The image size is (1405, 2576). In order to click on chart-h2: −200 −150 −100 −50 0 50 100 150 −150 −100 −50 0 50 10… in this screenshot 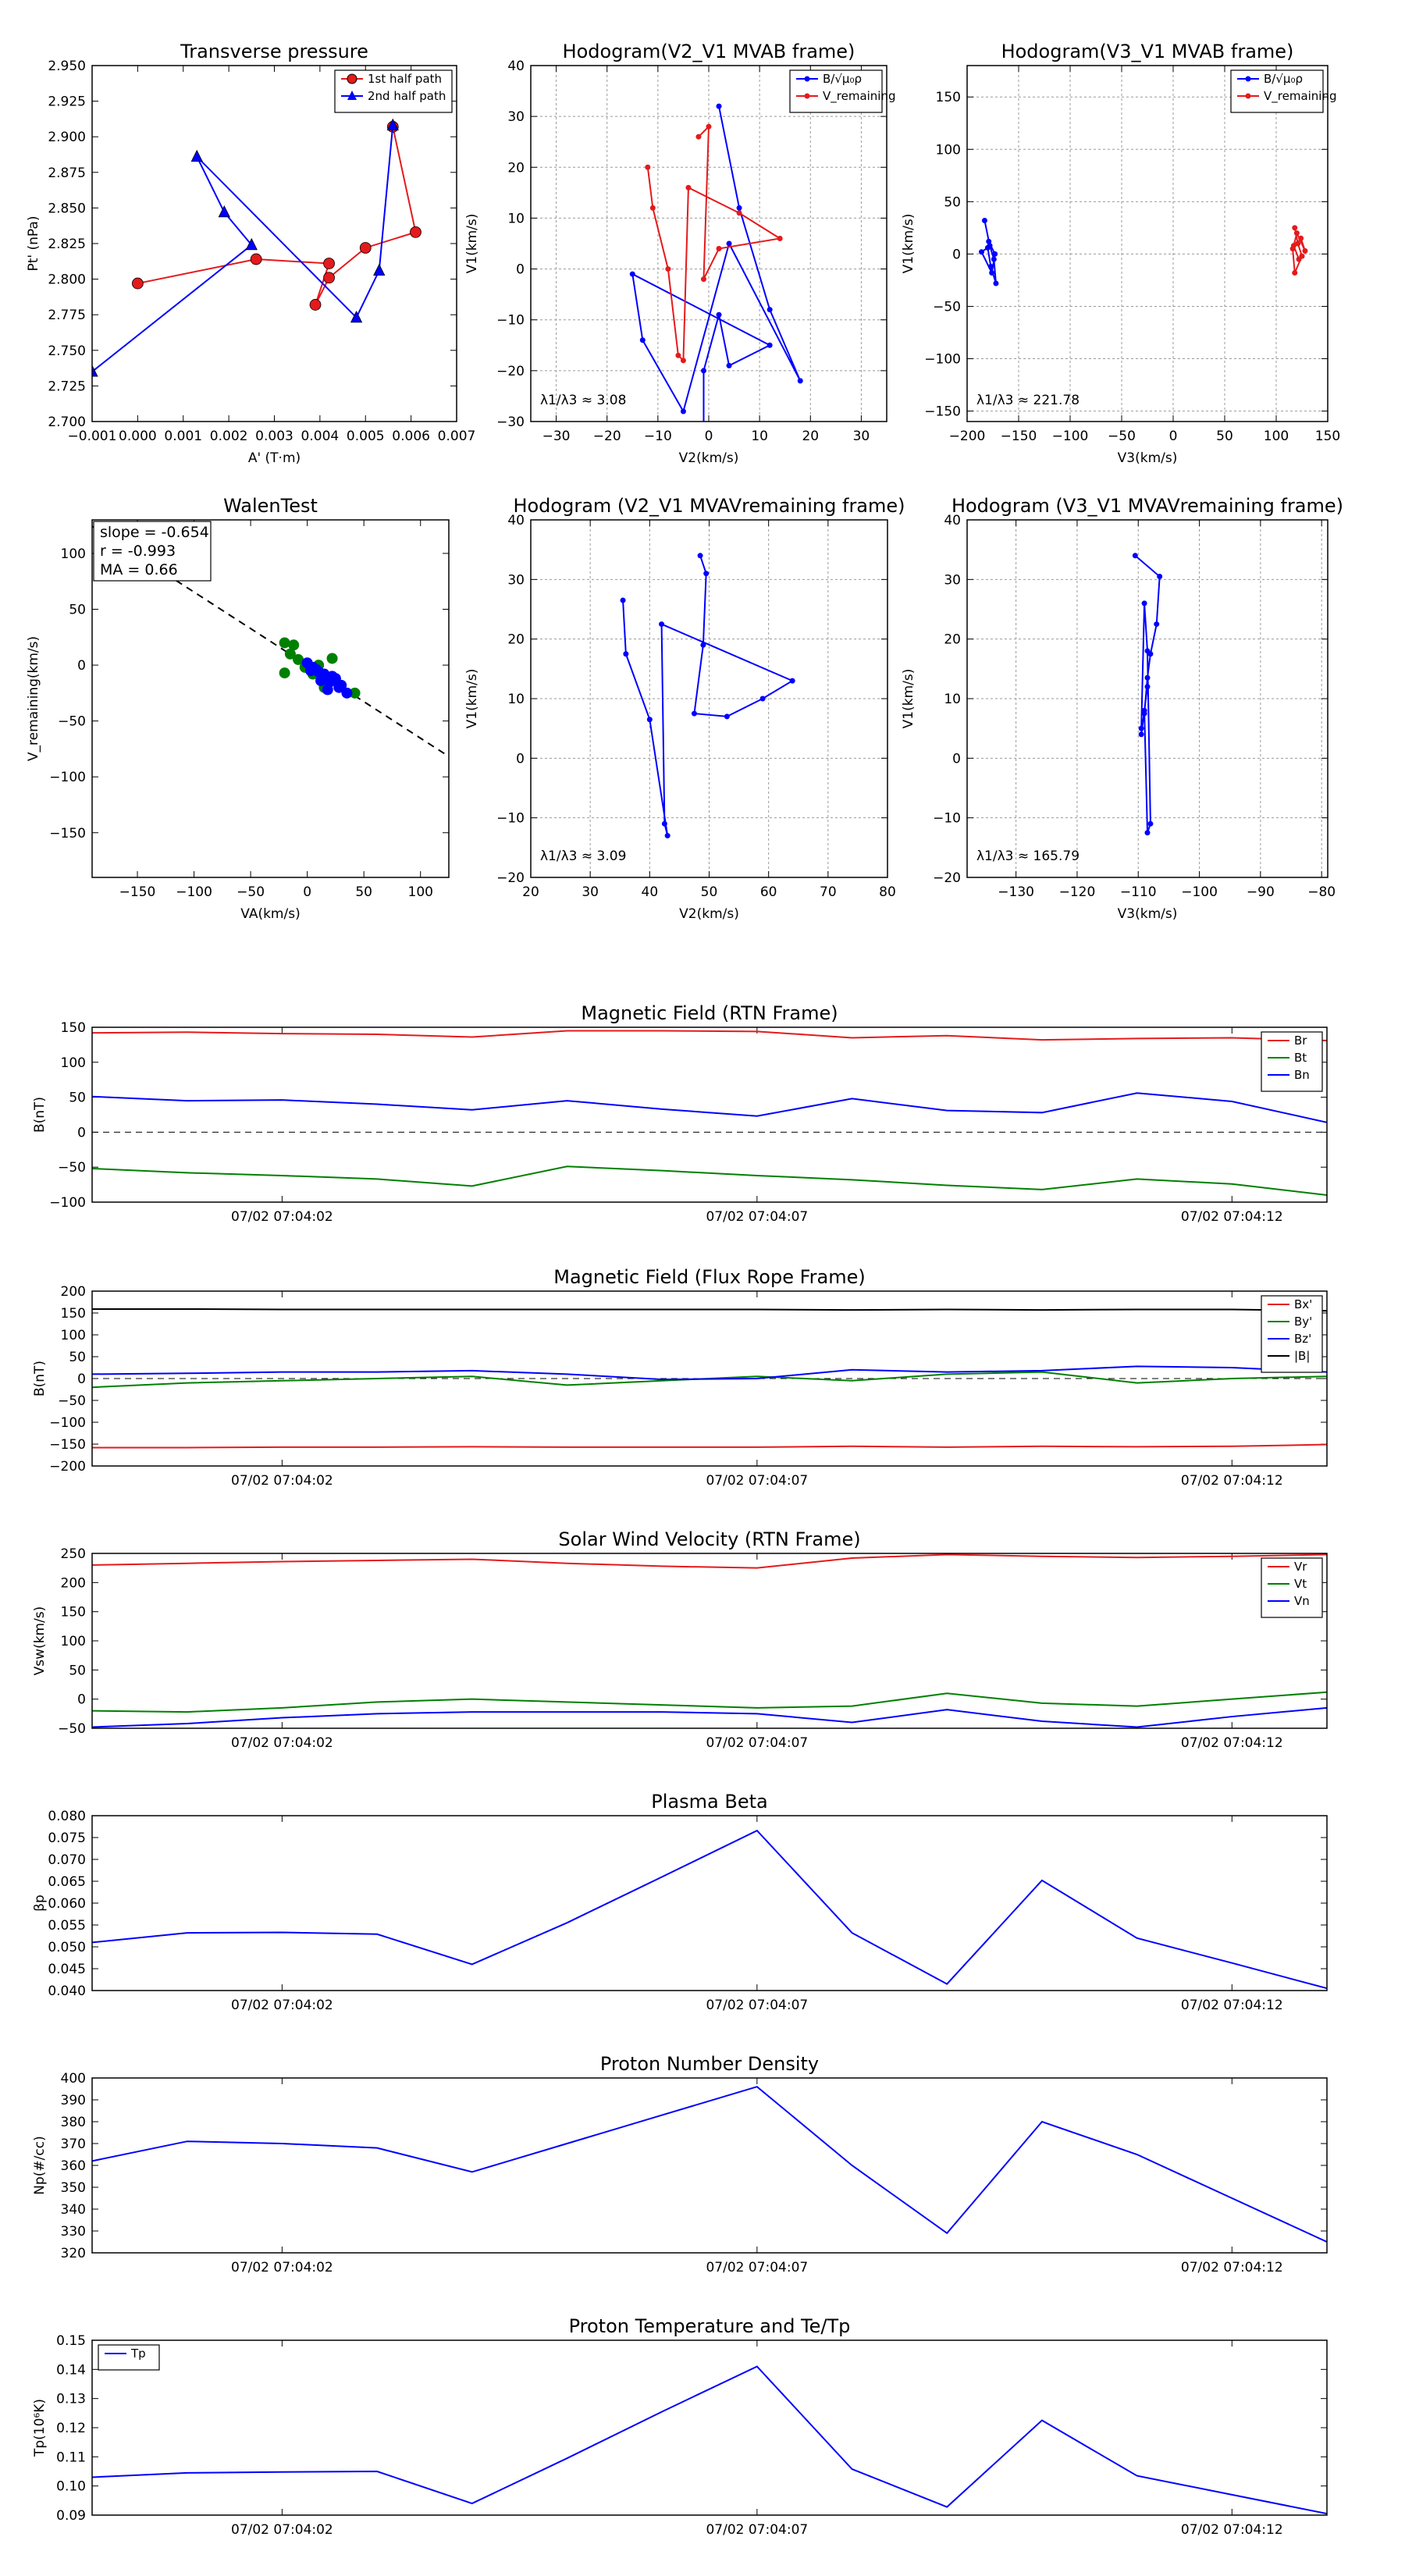, I will do `click(1120, 253)`.